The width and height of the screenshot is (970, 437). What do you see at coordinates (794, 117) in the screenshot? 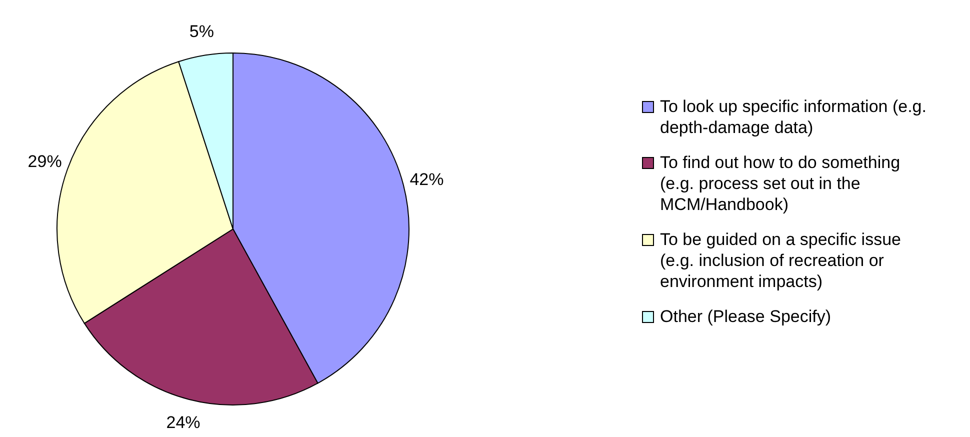
I see `legend-label: To look up specific information (e.g. depth-damage data)` at bounding box center [794, 117].